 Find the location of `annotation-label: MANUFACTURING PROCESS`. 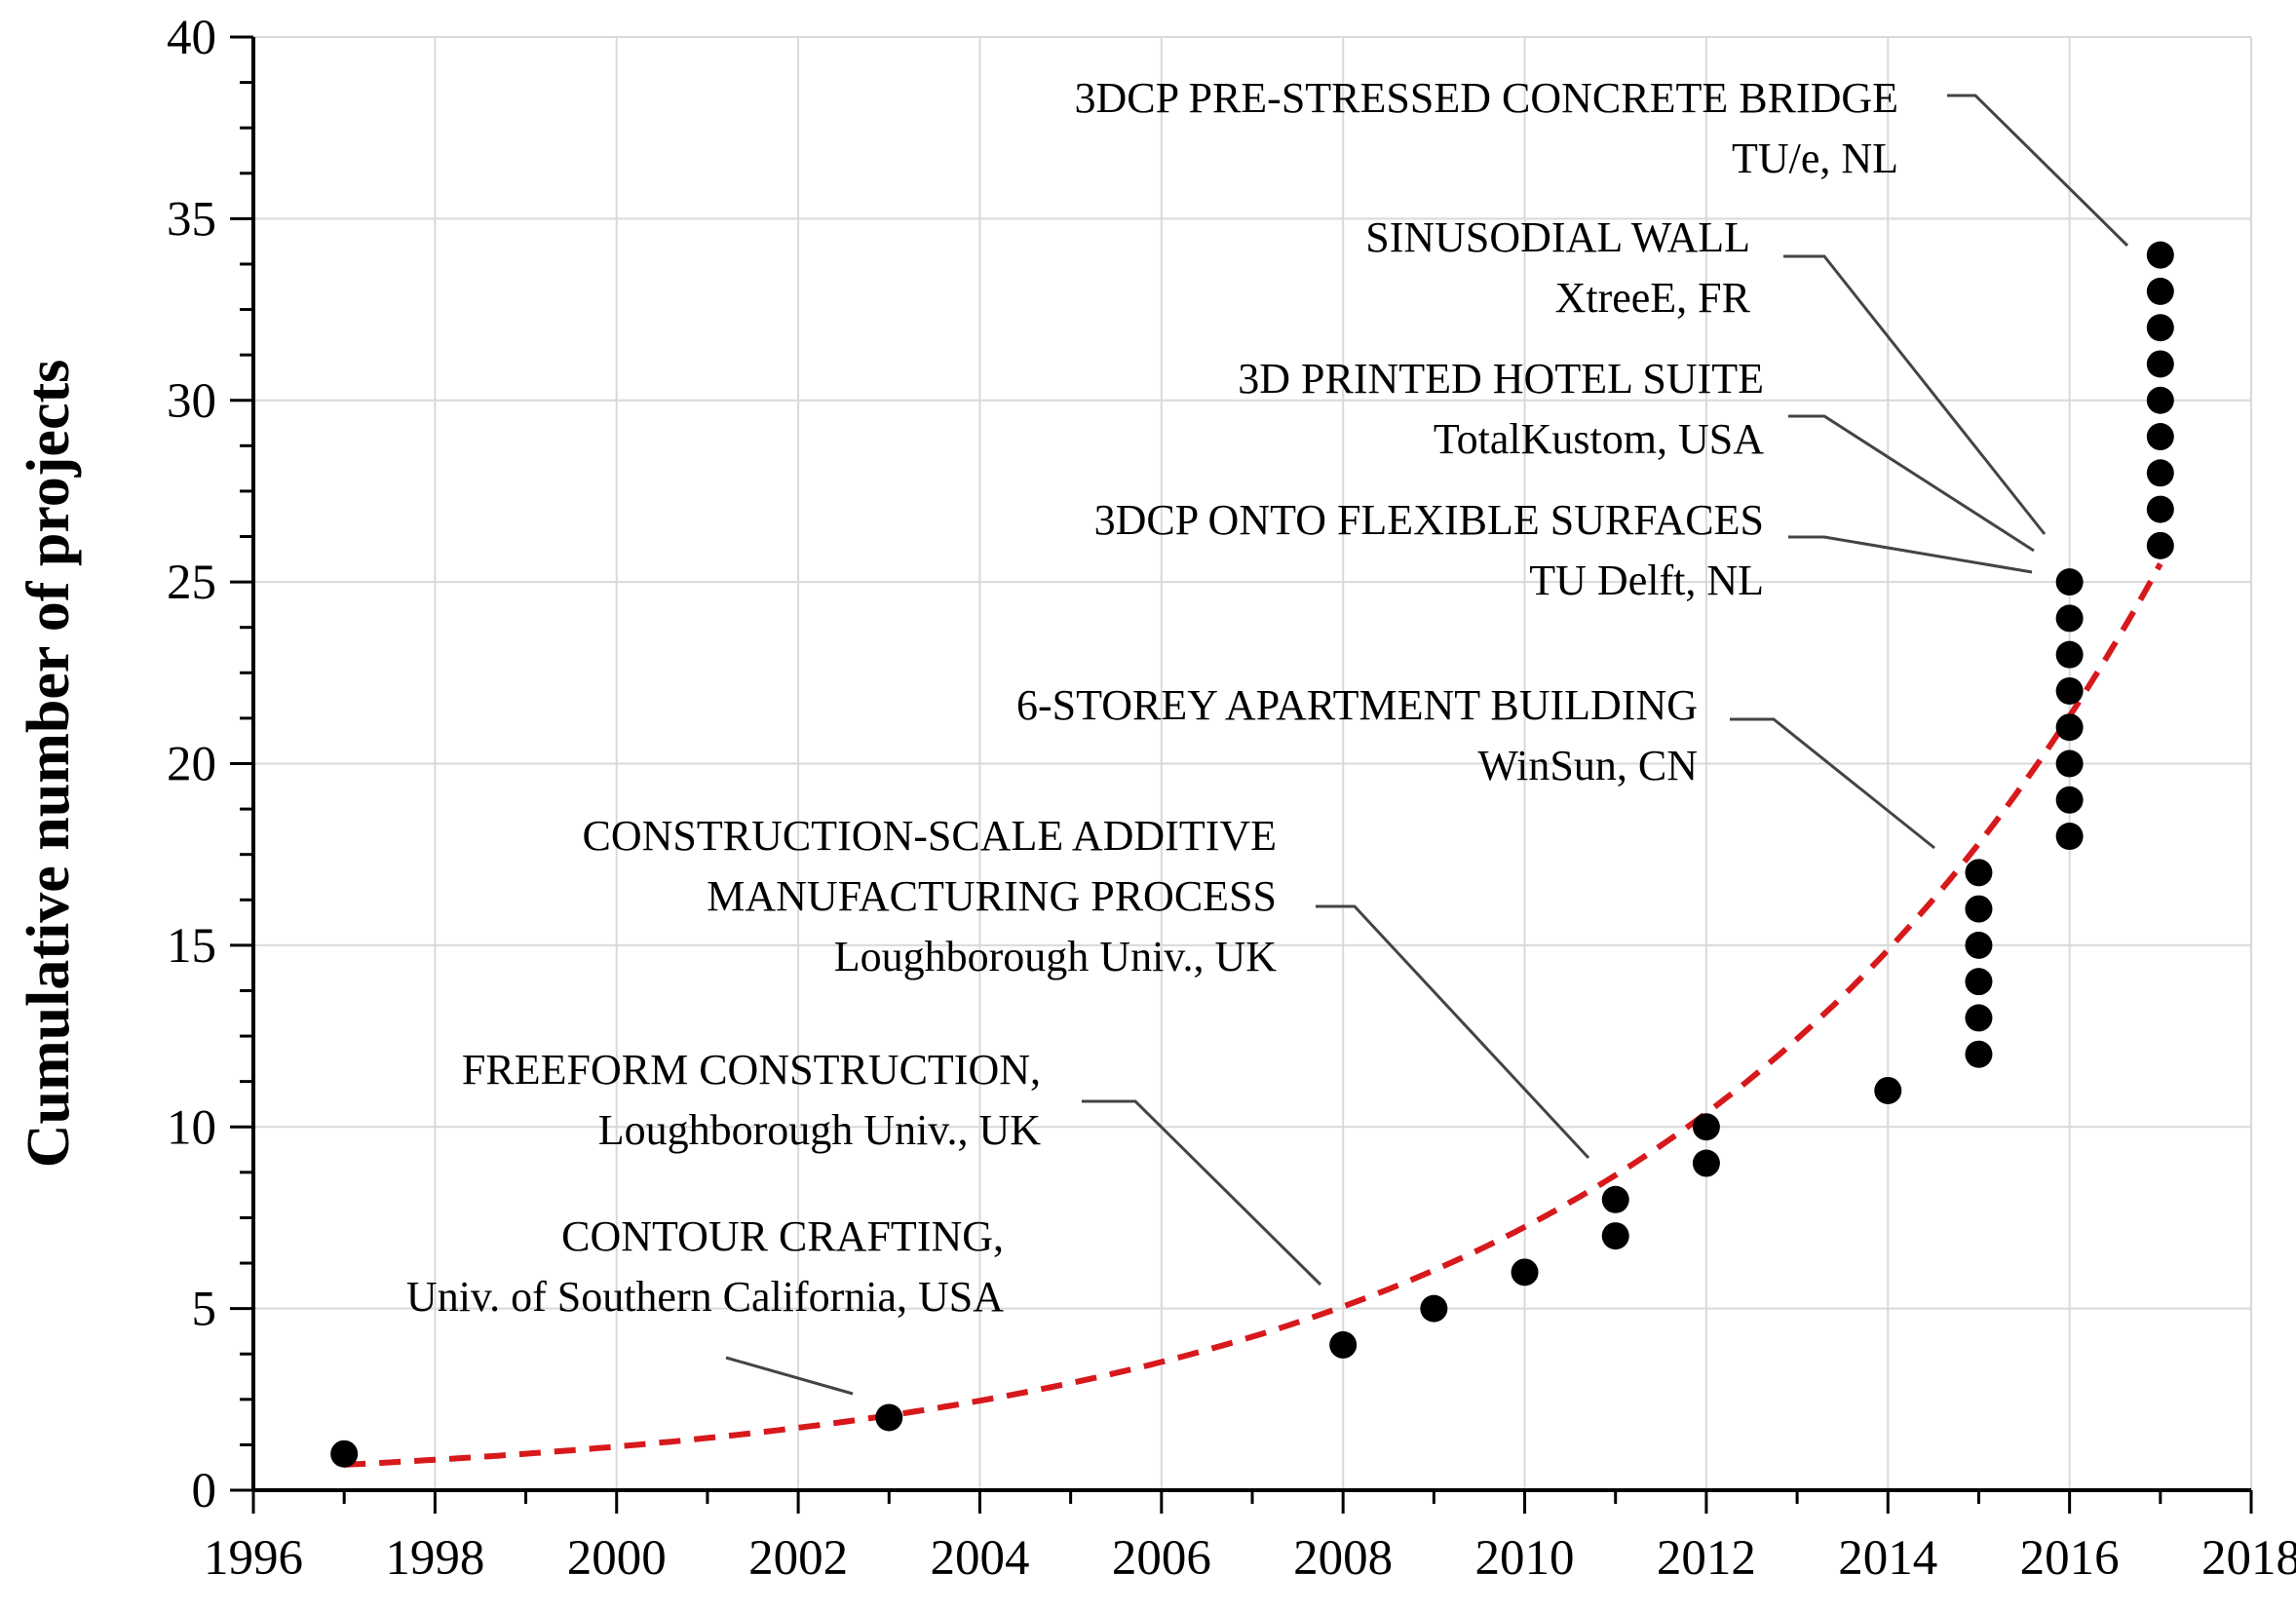

annotation-label: MANUFACTURING PROCESS is located at coordinates (992, 896).